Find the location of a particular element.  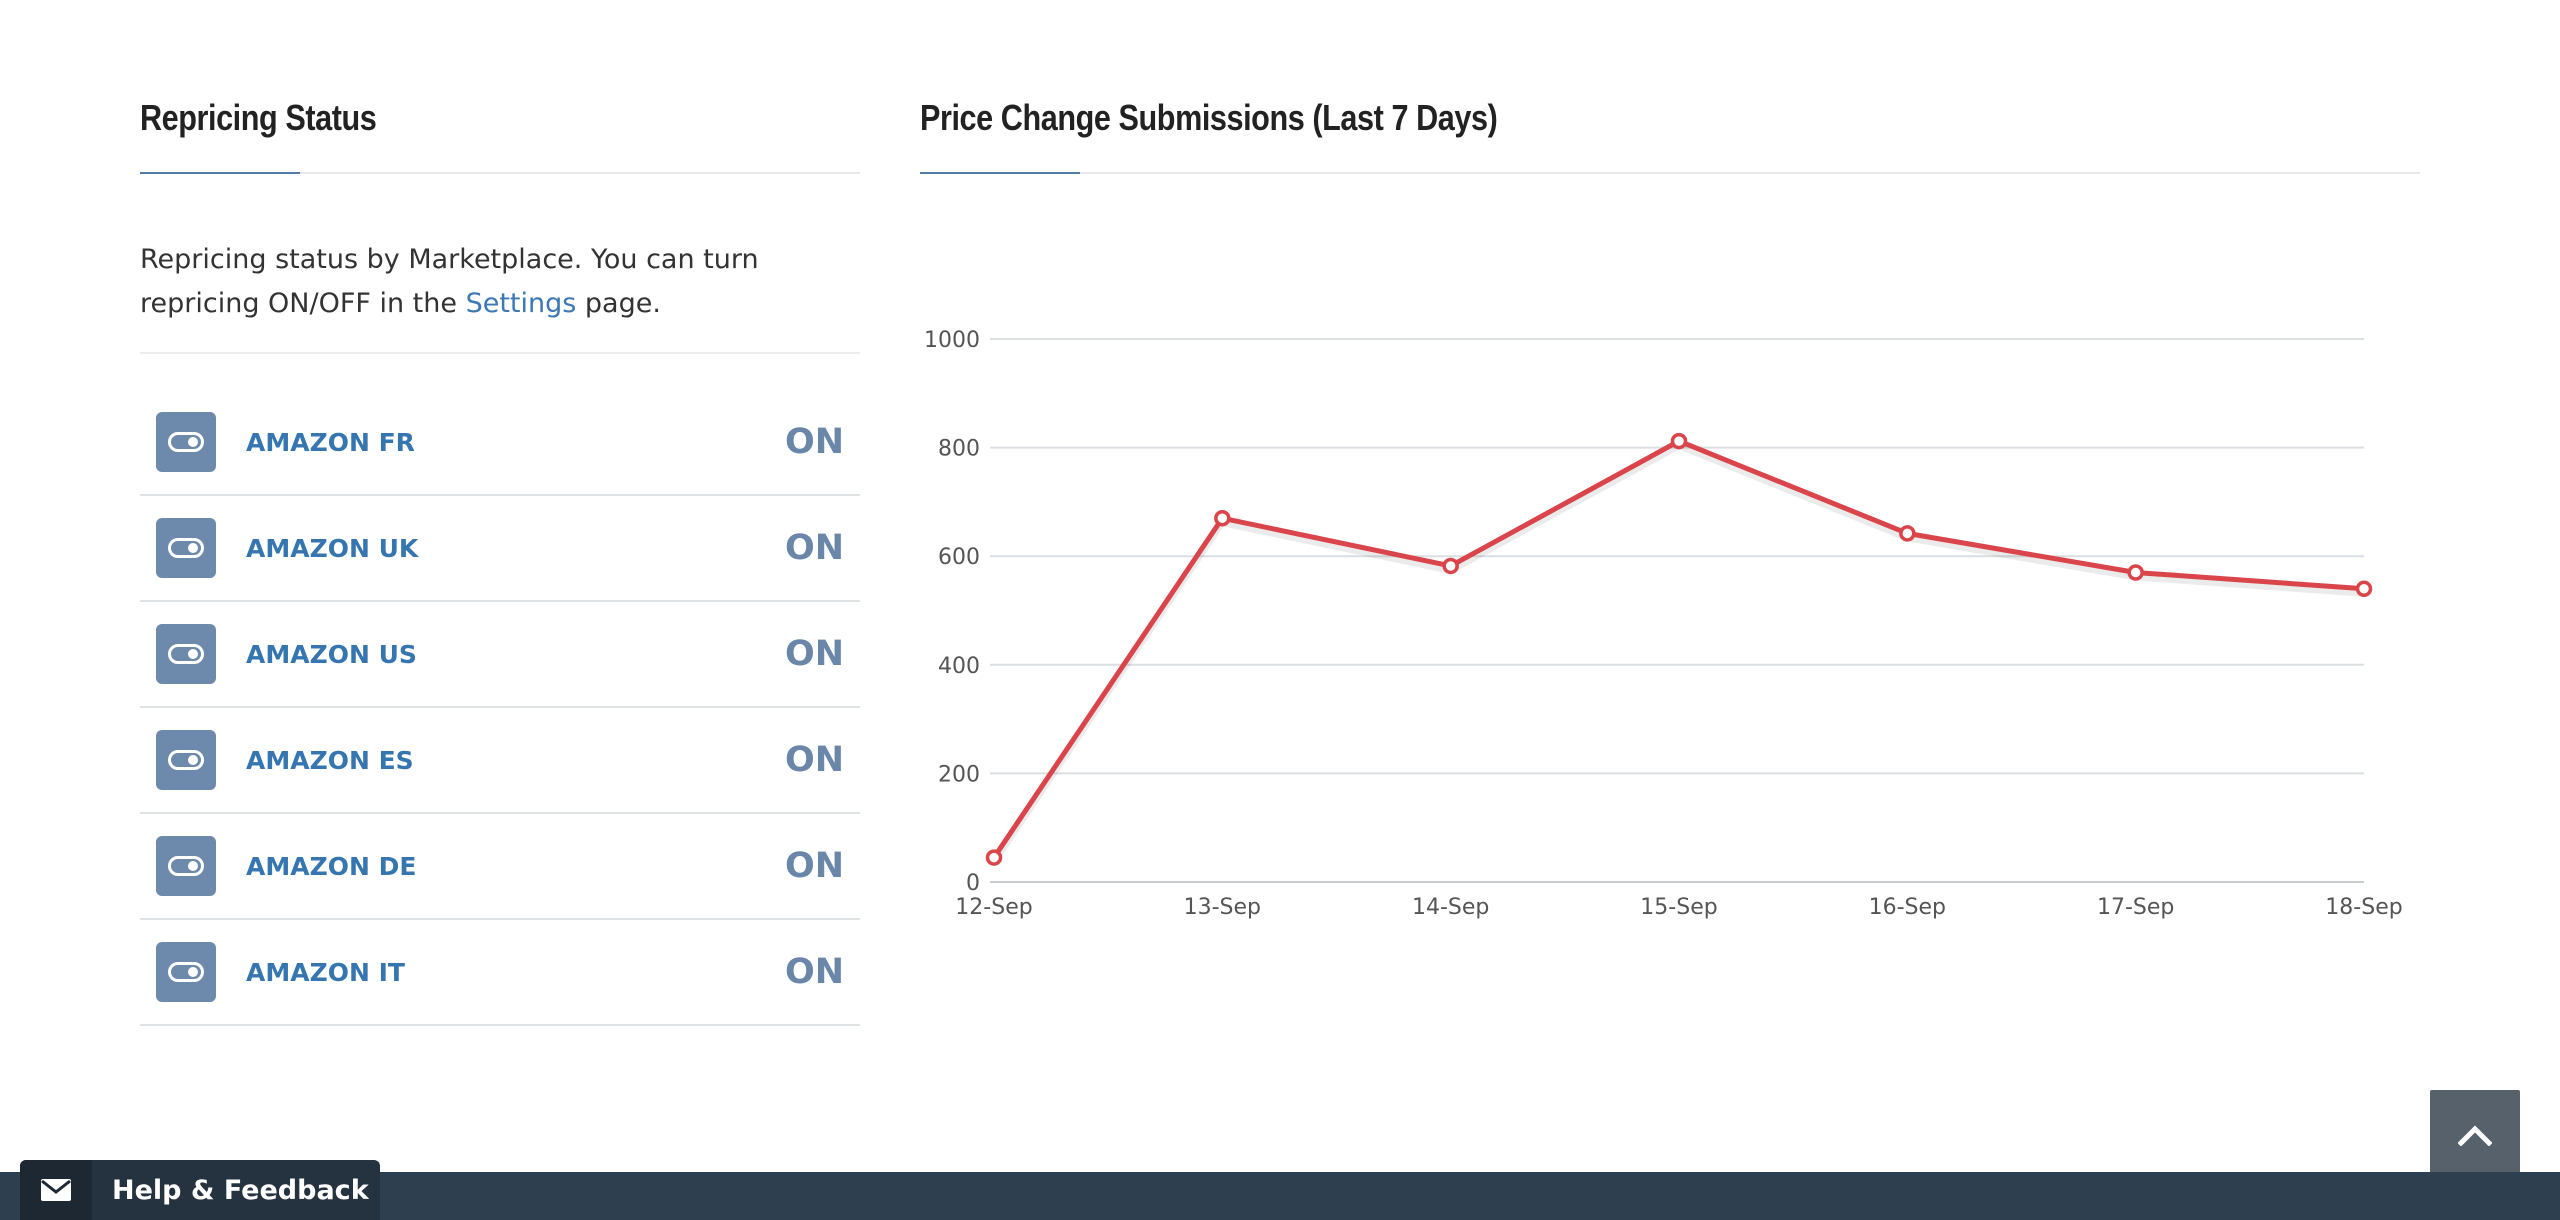

y-tick-label: 800 is located at coordinates (959, 449).